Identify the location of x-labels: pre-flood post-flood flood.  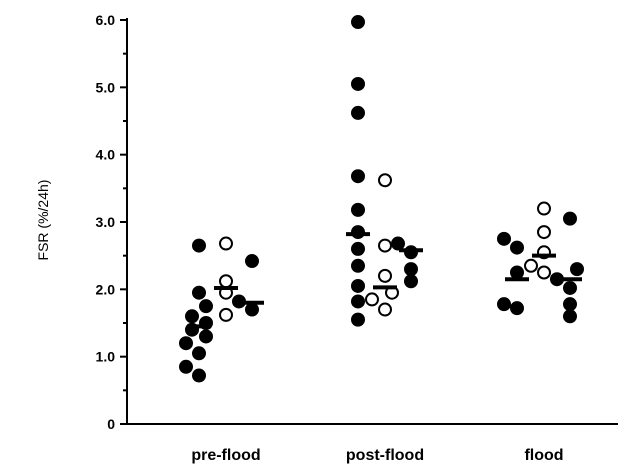
(377, 455).